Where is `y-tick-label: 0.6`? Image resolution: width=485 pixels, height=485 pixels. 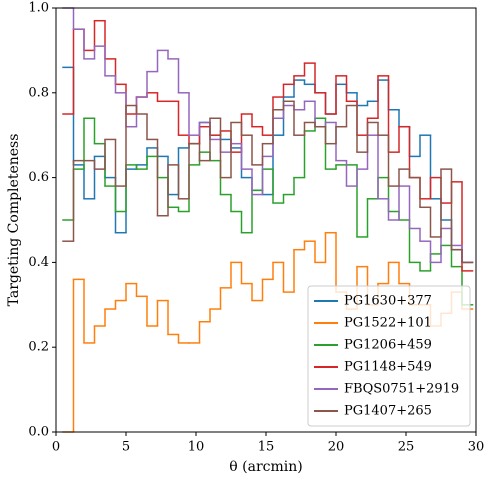 y-tick-label: 0.6 is located at coordinates (38, 177).